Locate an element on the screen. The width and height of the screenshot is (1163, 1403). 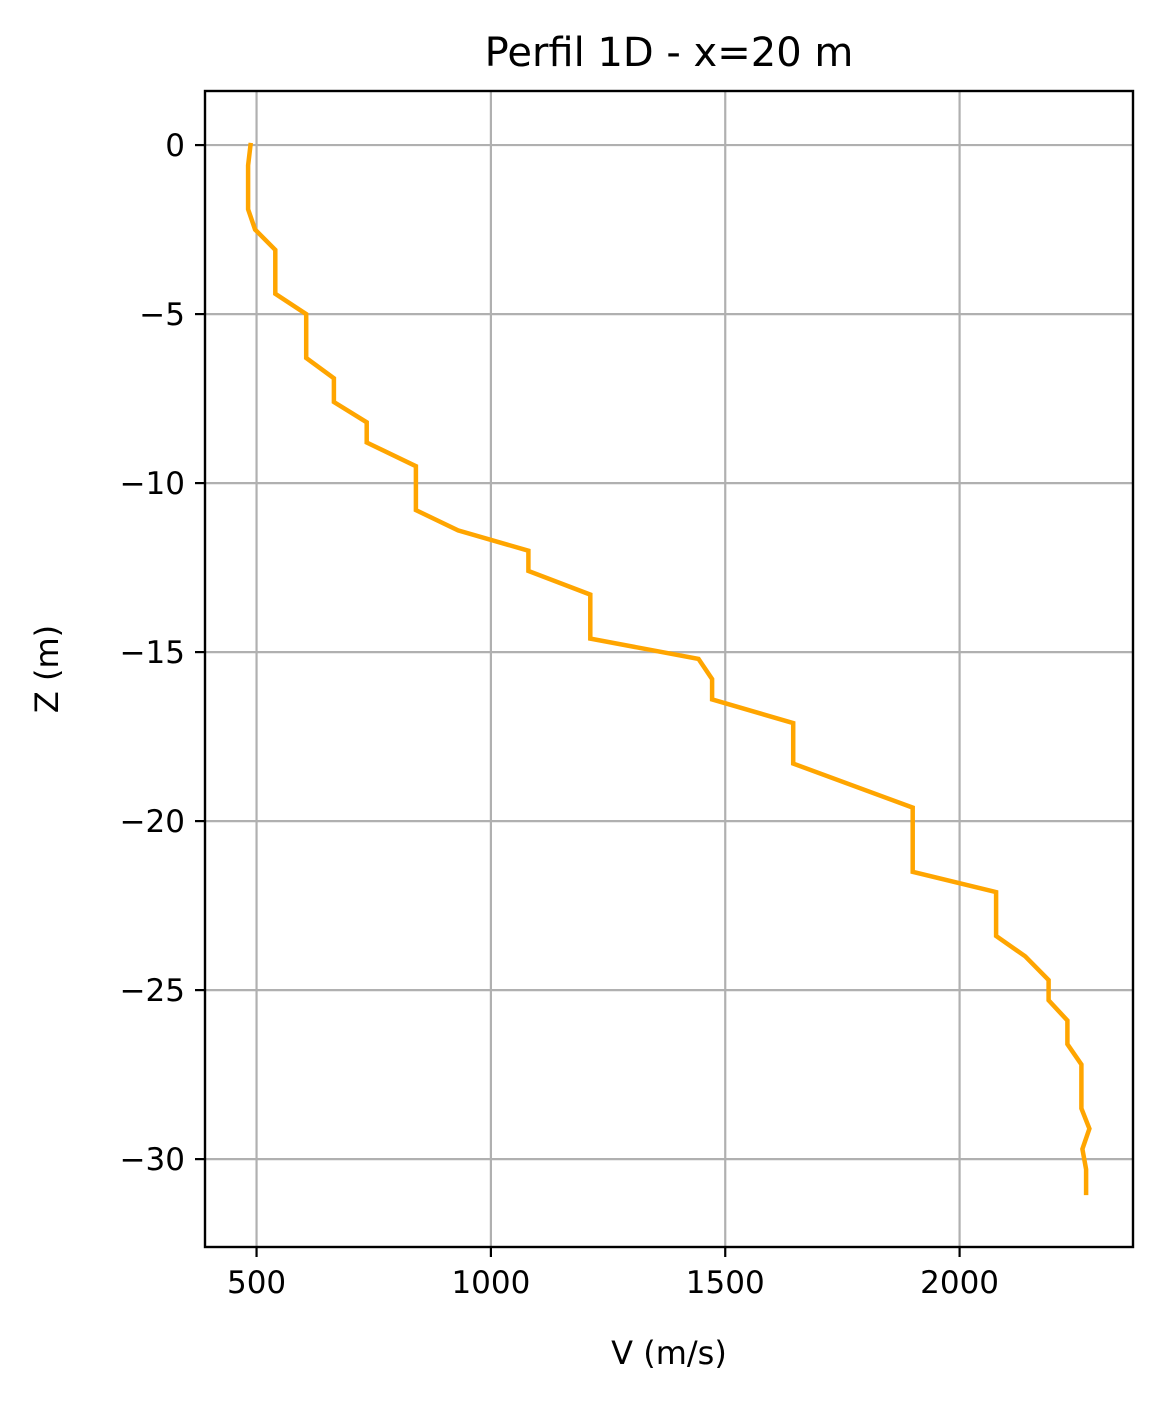
y-tick-label-3: −15 is located at coordinates (152, 653).